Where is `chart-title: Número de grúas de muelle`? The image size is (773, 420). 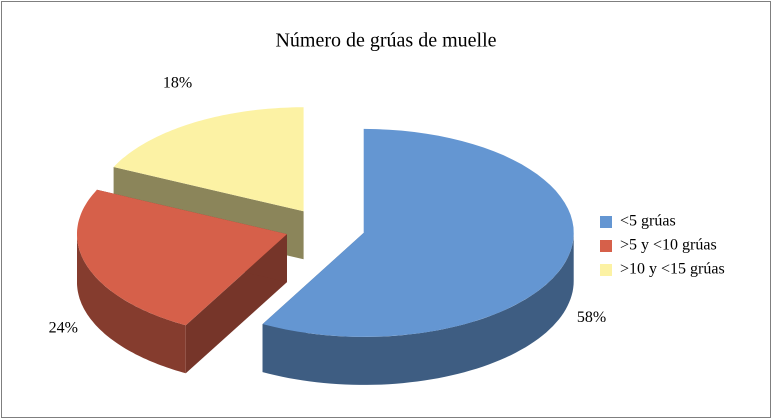
chart-title: Número de grúas de muelle is located at coordinates (385, 41).